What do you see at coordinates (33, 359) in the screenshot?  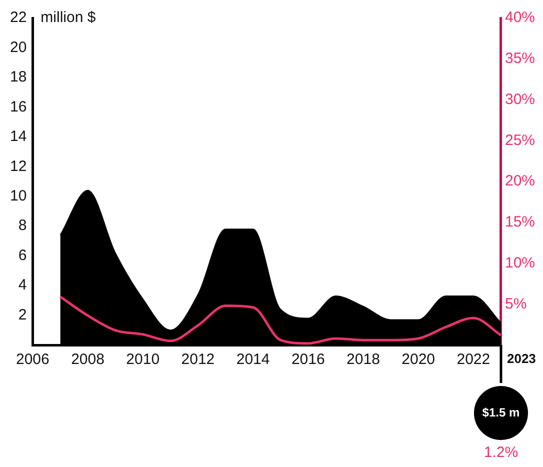 I see `x-tick-label: 2006` at bounding box center [33, 359].